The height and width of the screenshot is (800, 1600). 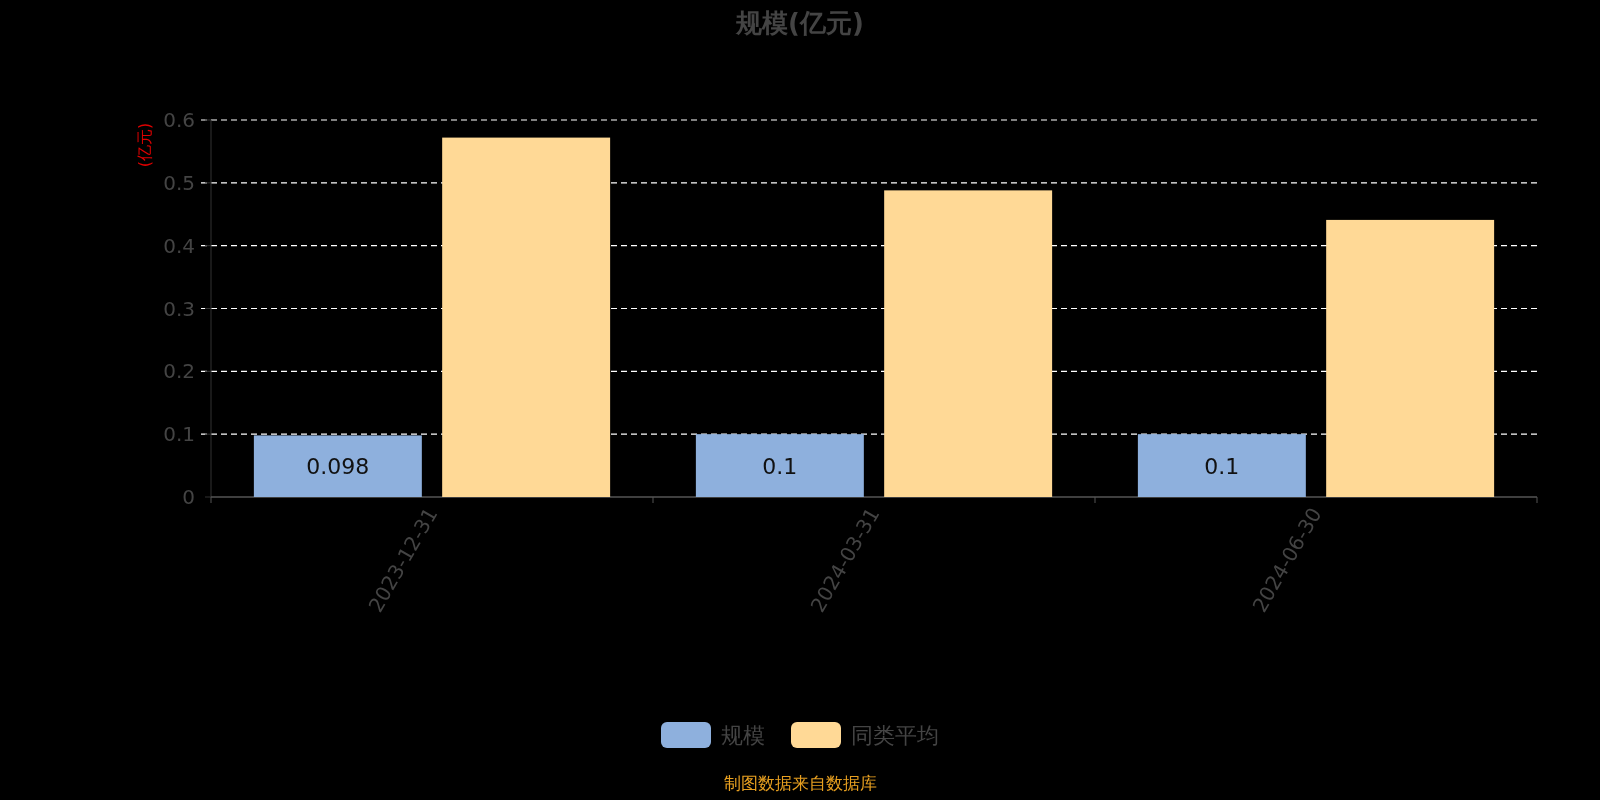 I want to click on y-tick-label: 0, so click(x=188, y=497).